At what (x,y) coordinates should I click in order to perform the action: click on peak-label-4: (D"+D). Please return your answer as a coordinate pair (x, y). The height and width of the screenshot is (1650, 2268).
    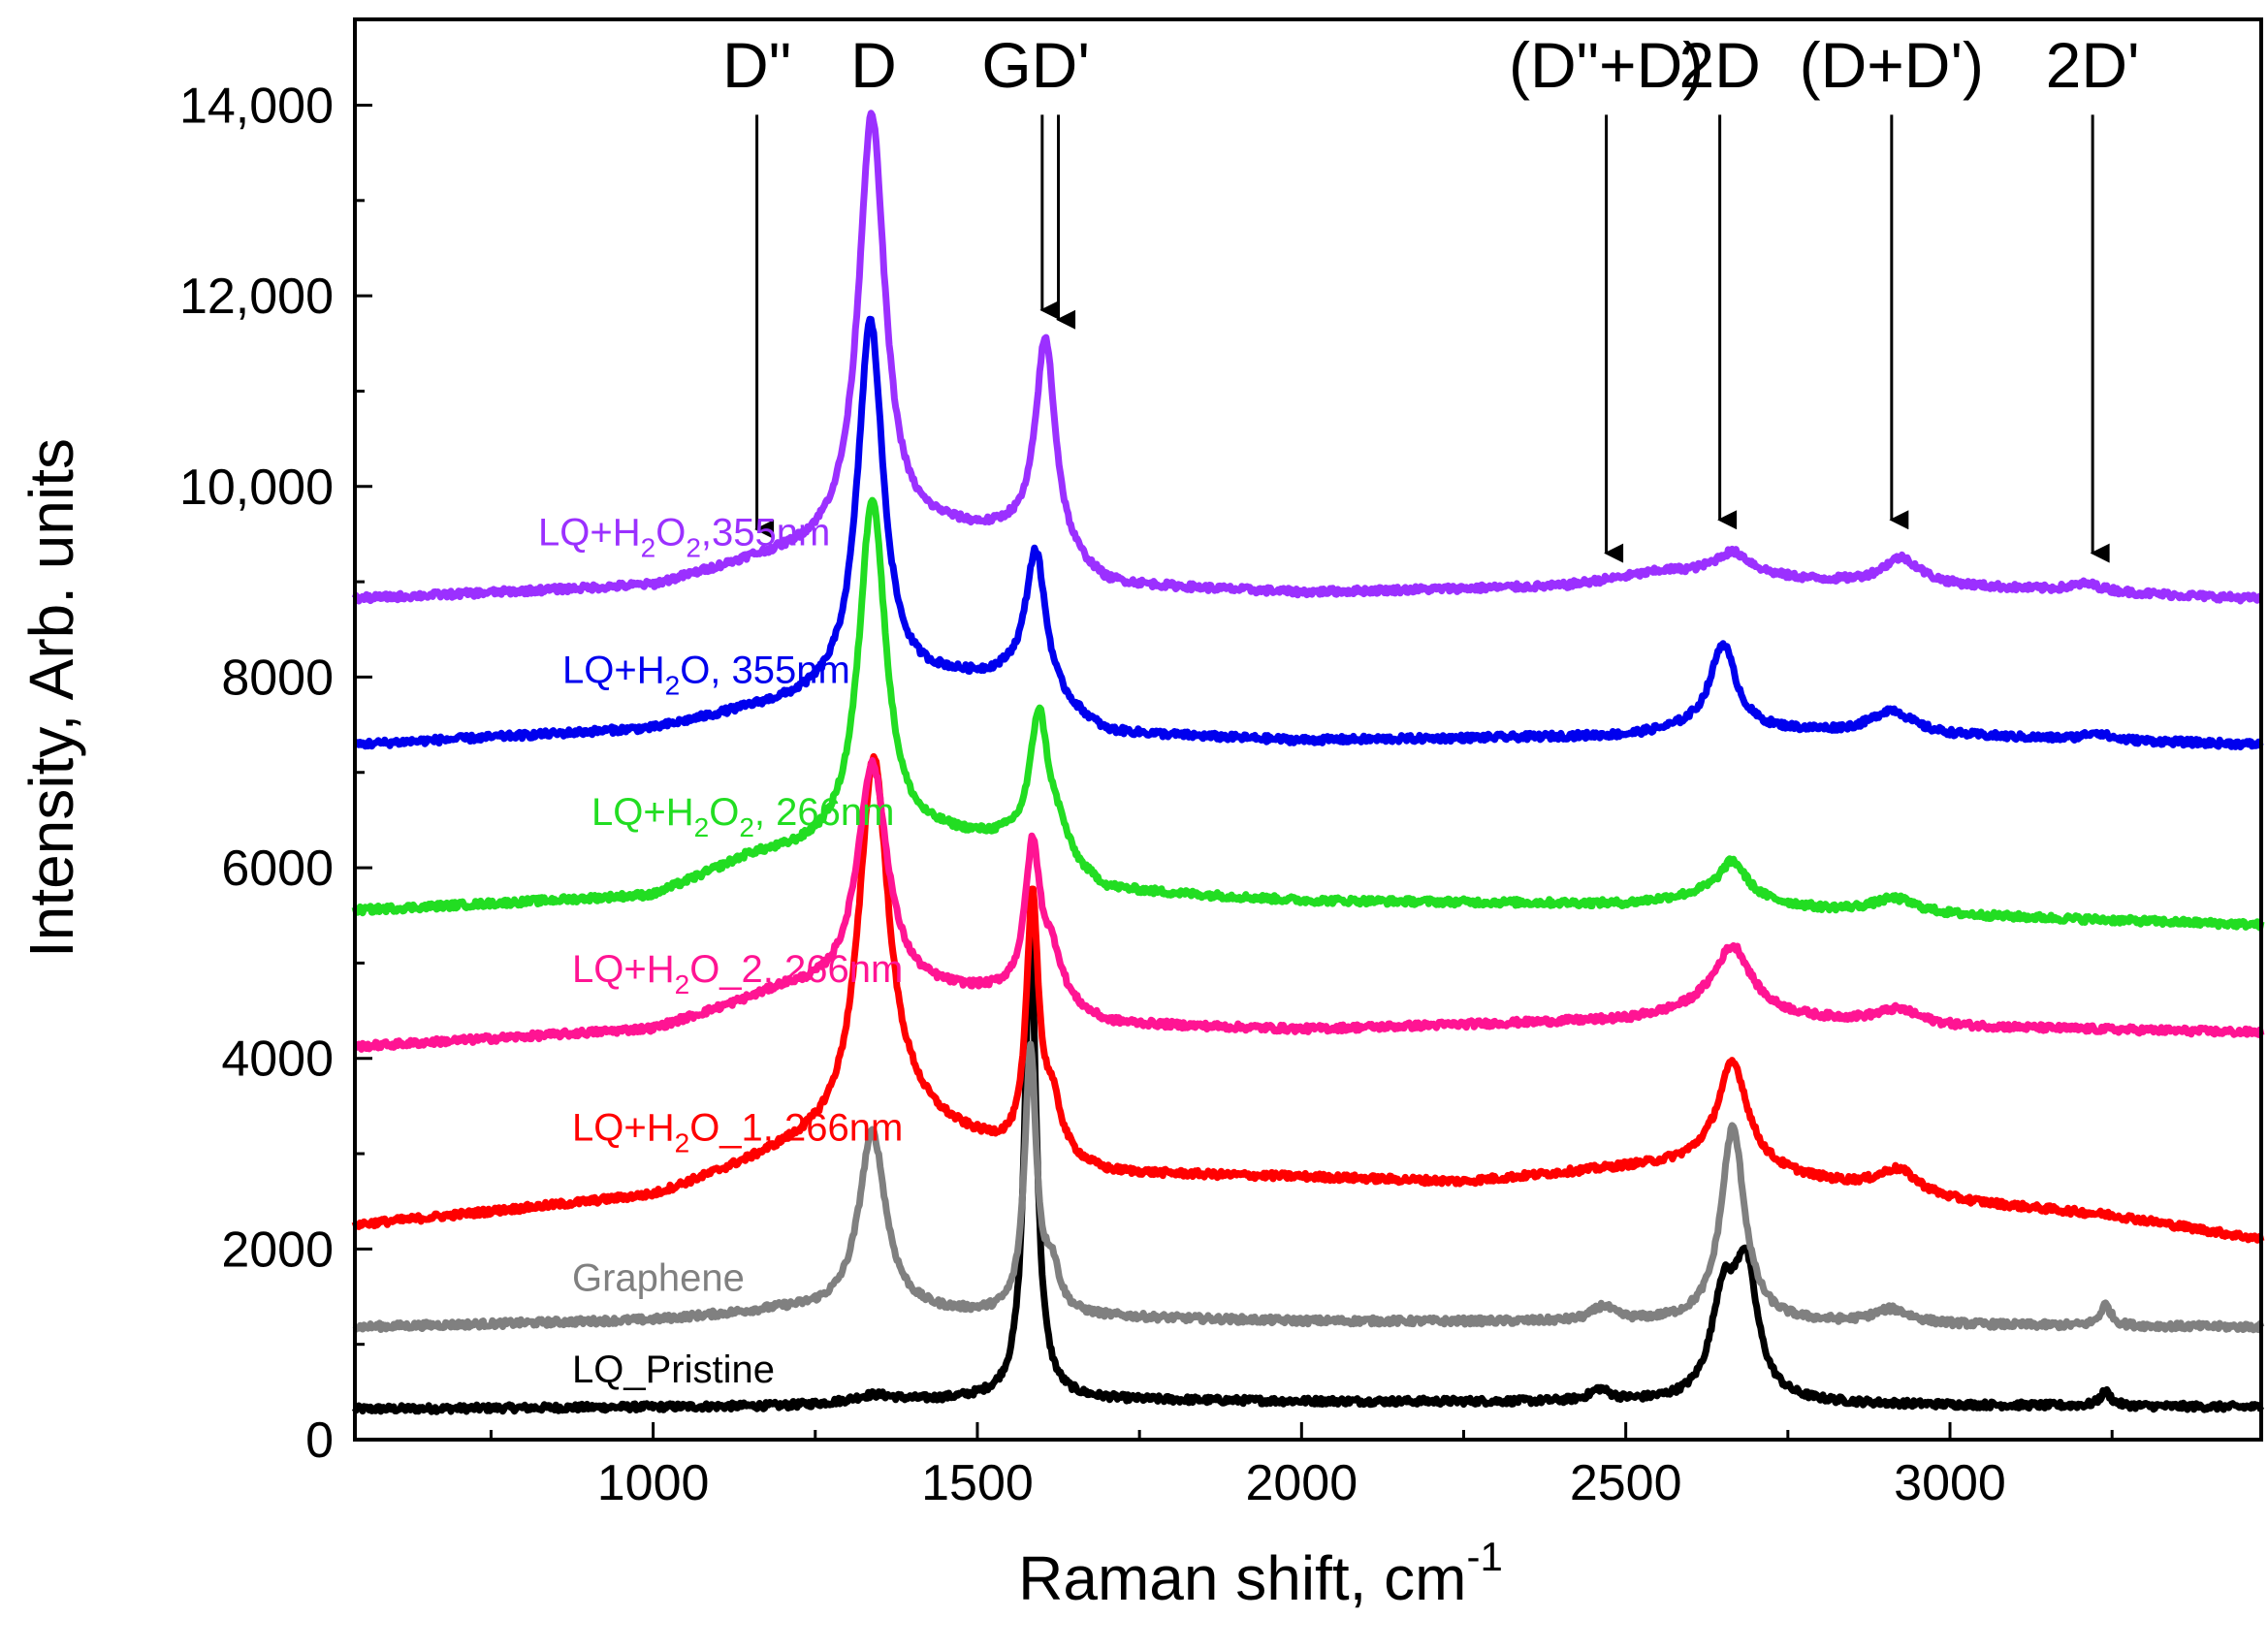
    Looking at the image, I should click on (1606, 65).